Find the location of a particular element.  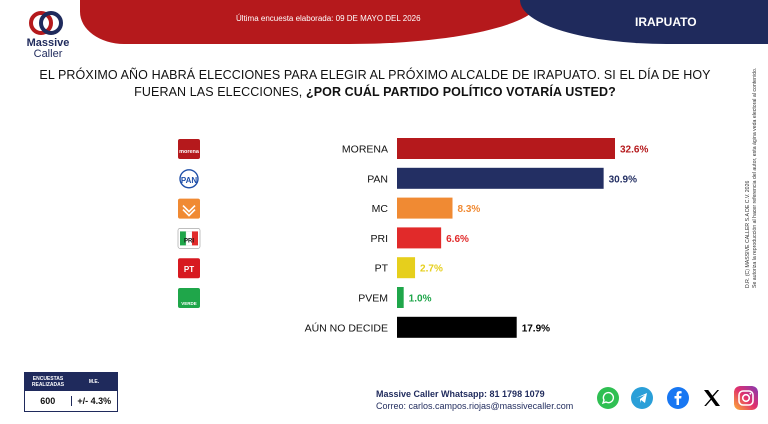

brand-line-1: Massive is located at coordinates (48, 43).